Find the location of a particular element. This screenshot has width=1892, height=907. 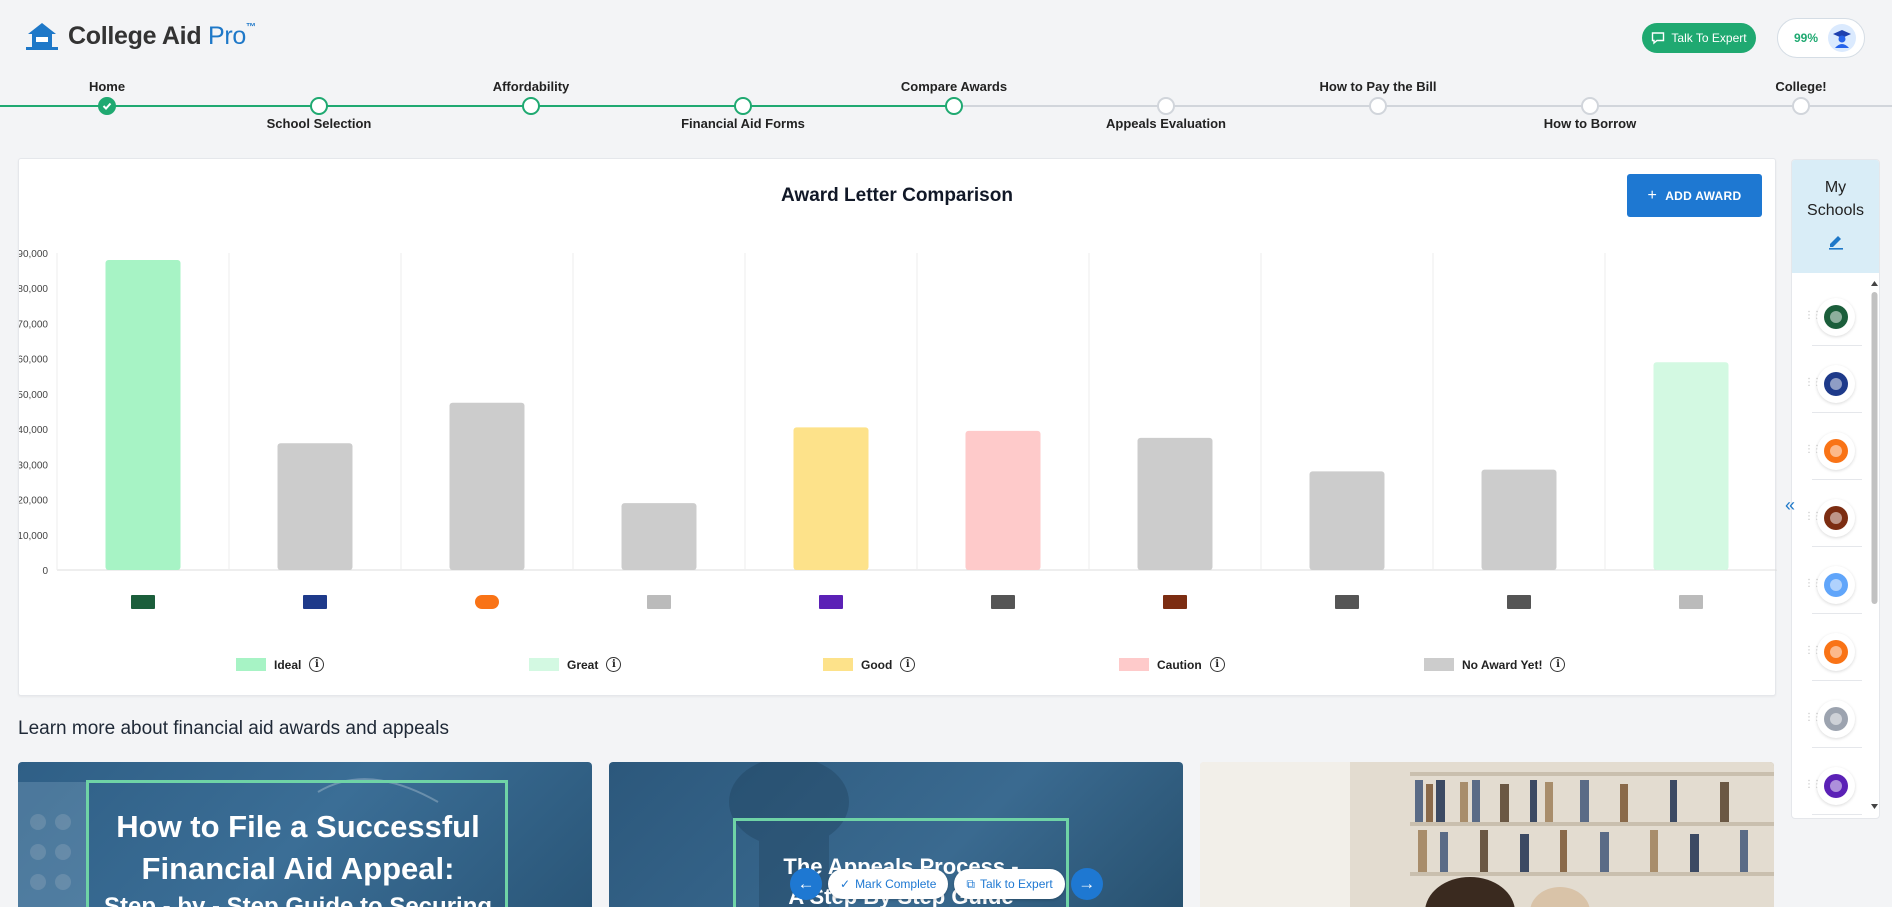

step-7: How to Borrow is located at coordinates (1590, 106).